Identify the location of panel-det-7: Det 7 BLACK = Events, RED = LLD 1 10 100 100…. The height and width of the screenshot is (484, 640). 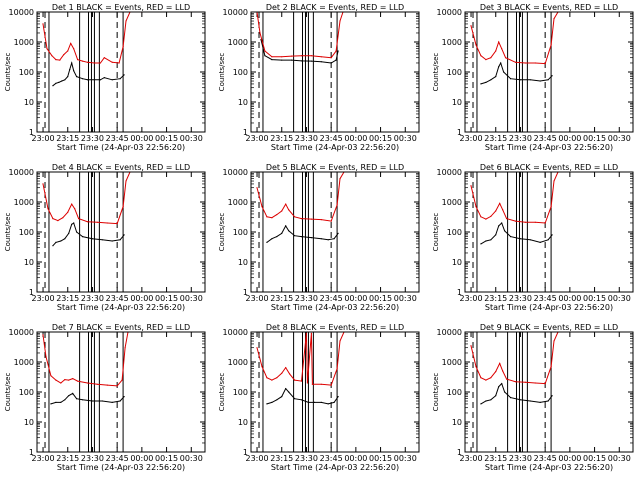
(105, 397).